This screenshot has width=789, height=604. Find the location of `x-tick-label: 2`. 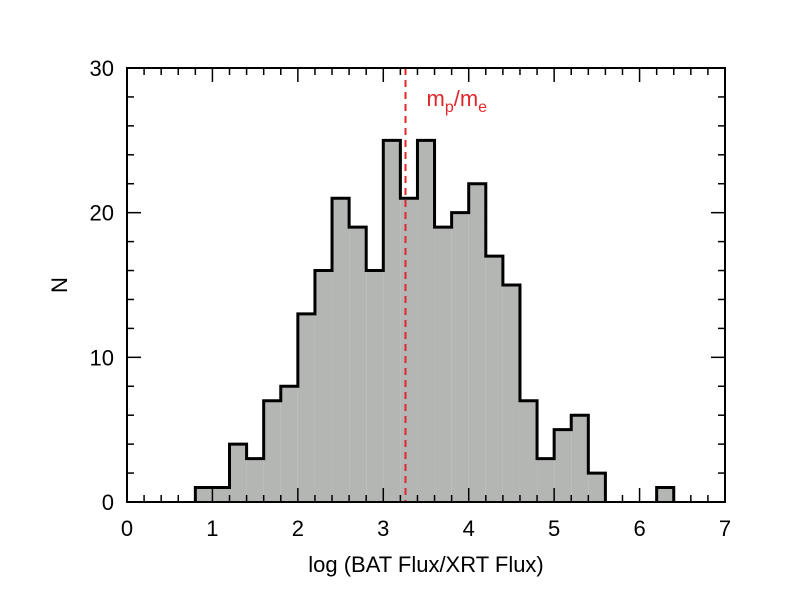

x-tick-label: 2 is located at coordinates (298, 528).